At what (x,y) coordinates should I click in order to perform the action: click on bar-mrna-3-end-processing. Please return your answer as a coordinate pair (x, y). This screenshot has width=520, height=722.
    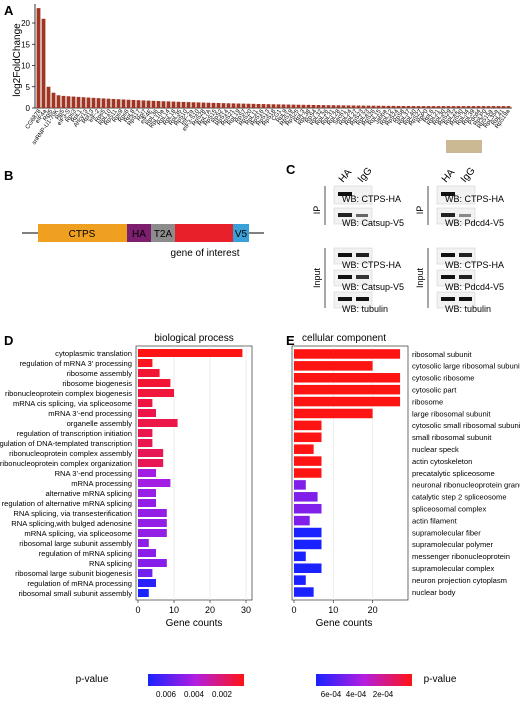
    Looking at the image, I should click on (147, 413).